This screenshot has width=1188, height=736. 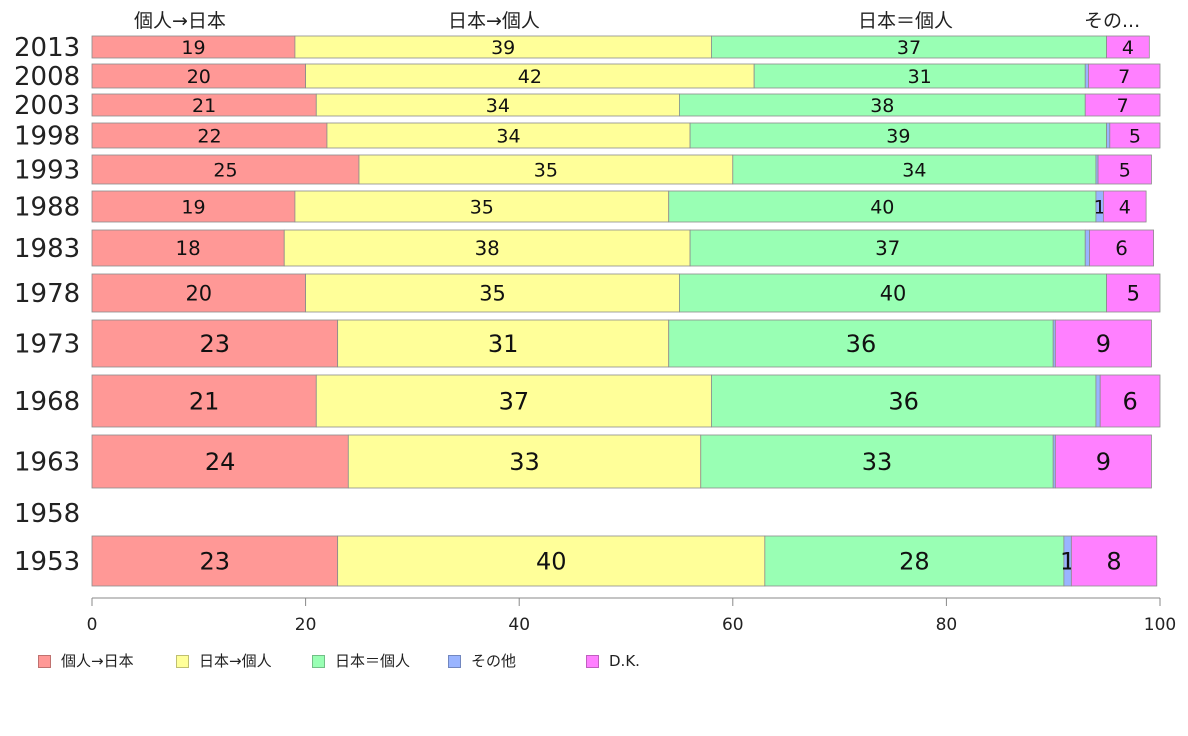 What do you see at coordinates (47, 137) in the screenshot?
I see `year-label-1998: 1998` at bounding box center [47, 137].